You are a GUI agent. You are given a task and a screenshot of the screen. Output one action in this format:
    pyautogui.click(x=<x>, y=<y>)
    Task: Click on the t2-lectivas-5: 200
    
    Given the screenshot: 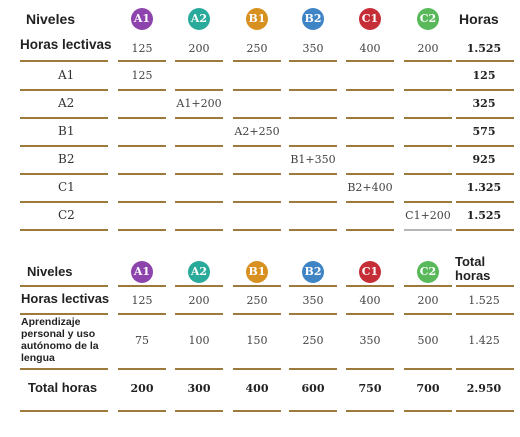 What is the action you would take?
    pyautogui.click(x=428, y=300)
    